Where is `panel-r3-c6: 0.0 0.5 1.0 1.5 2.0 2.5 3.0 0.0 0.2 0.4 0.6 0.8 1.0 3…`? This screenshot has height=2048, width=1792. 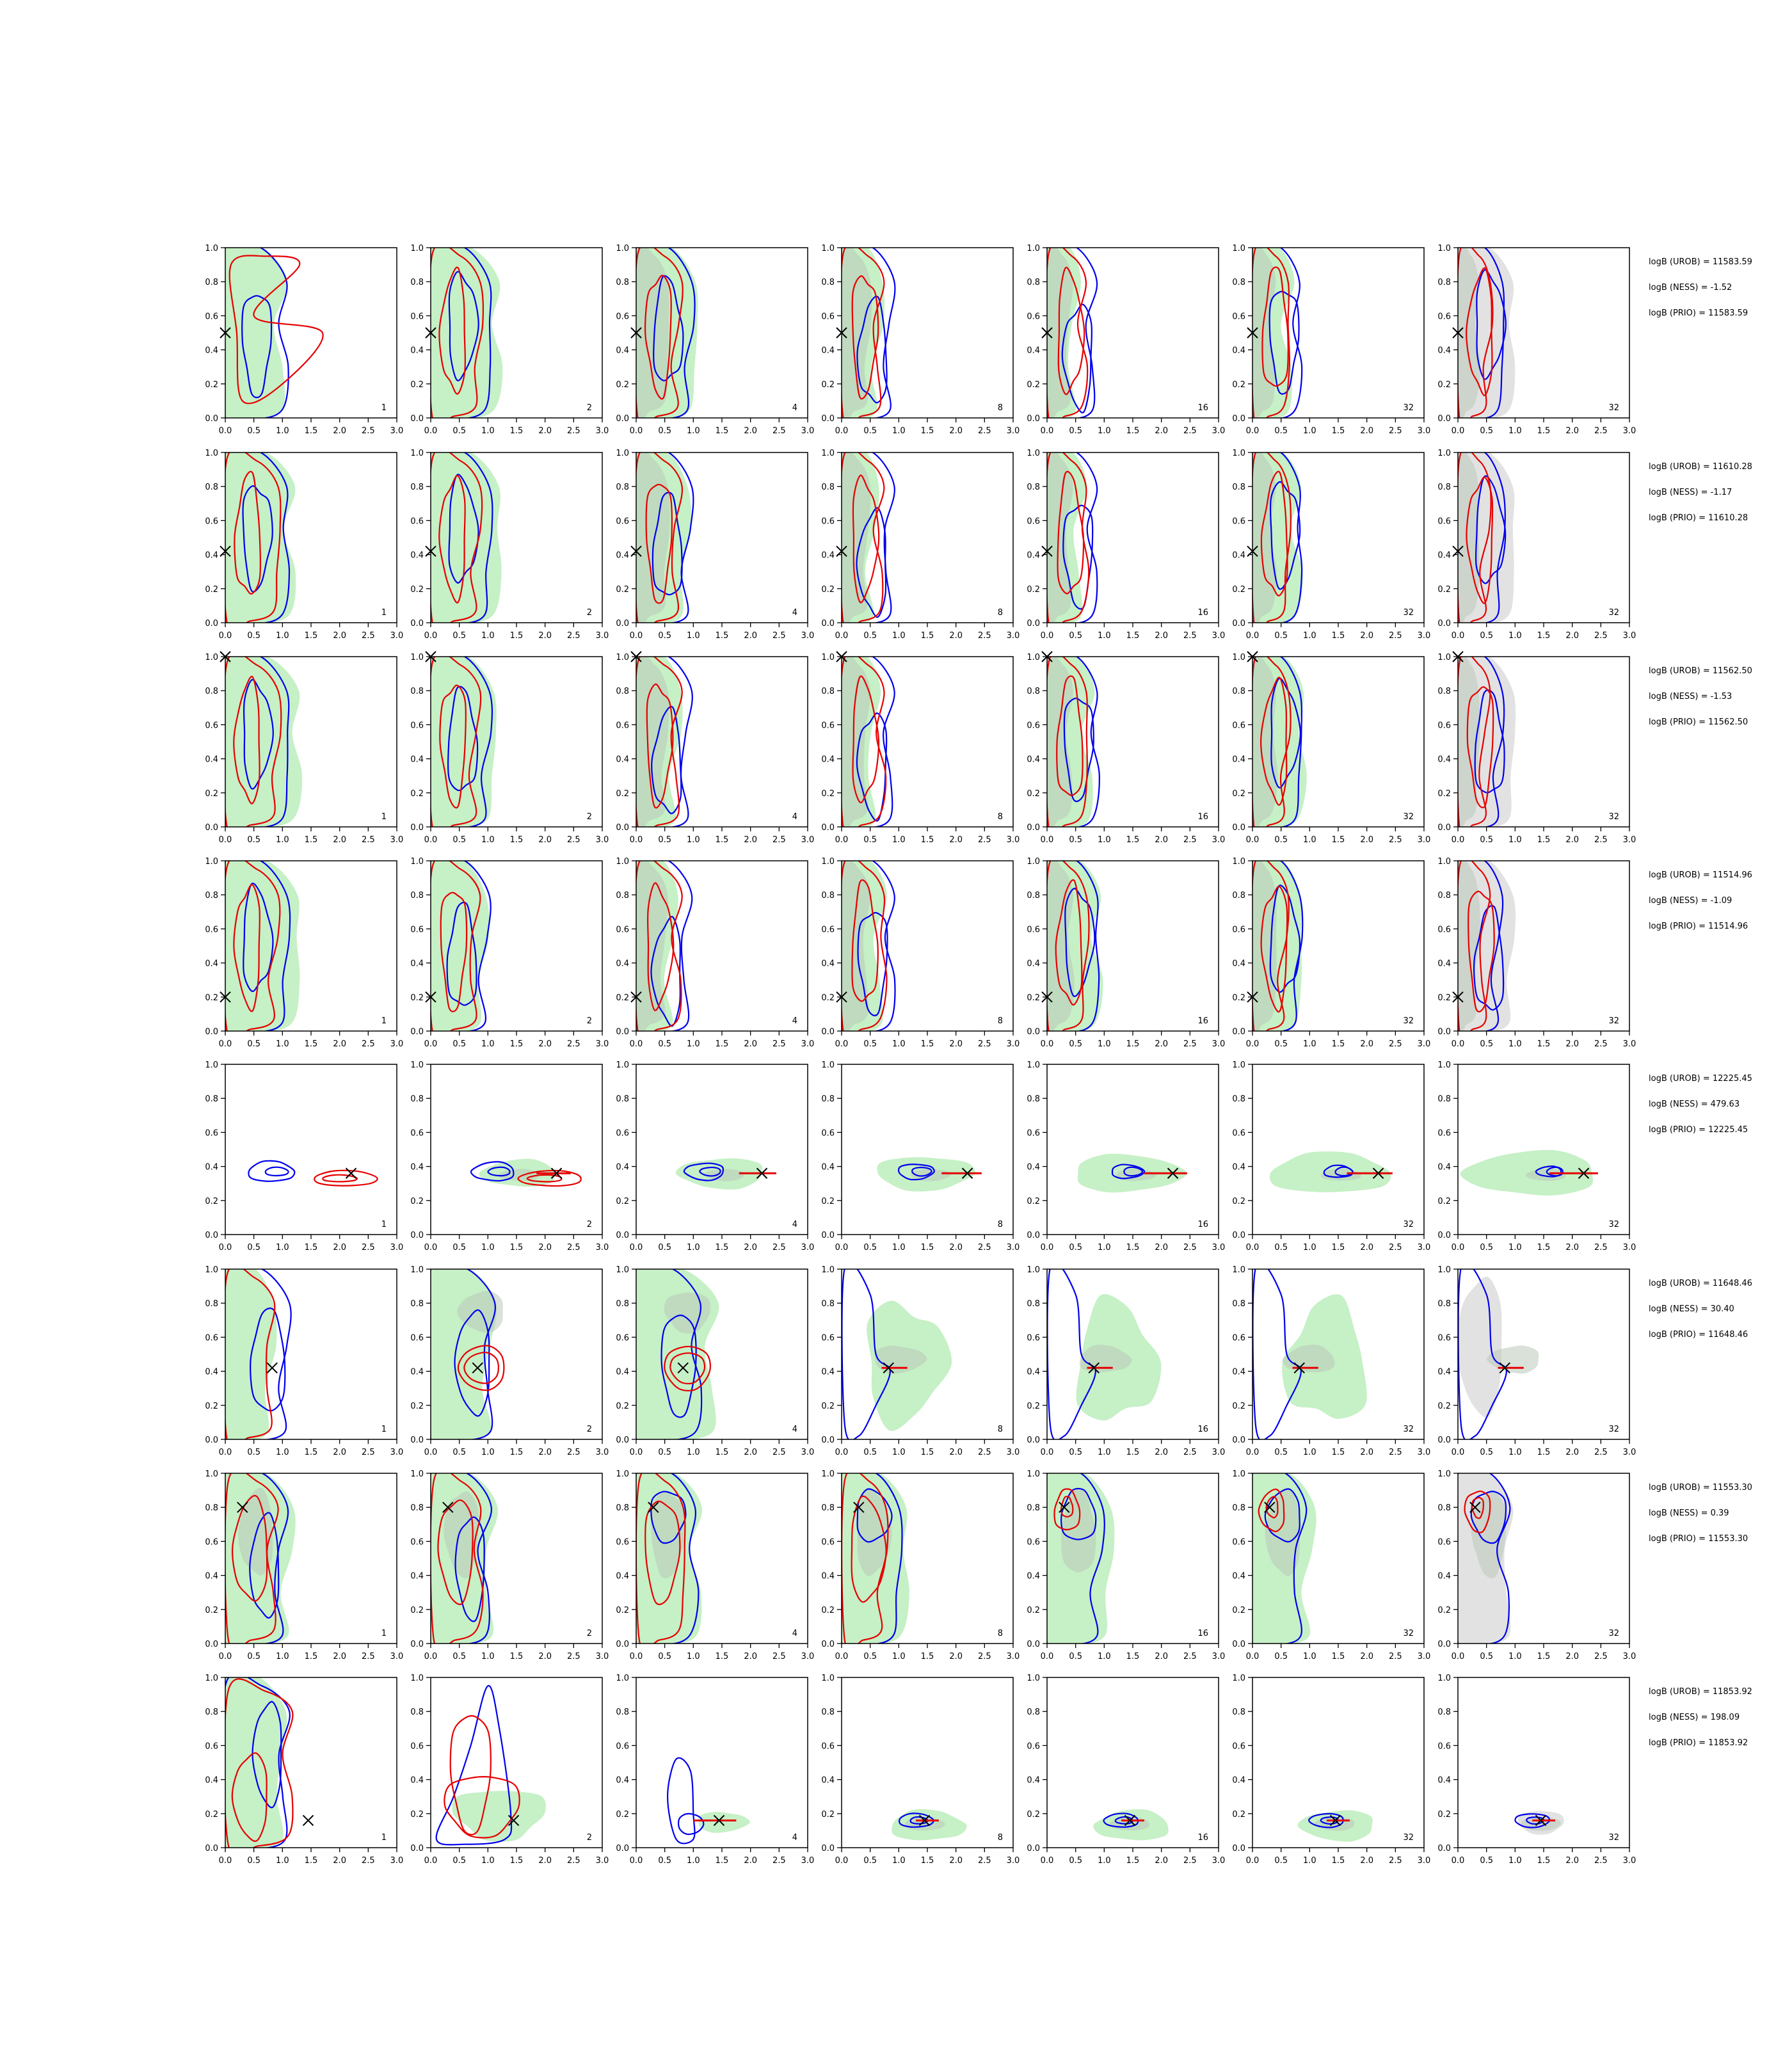 panel-r3-c6: 0.0 0.5 1.0 1.5 2.0 2.5 3.0 0.0 0.2 0.4 0.6 0.8 1.0 3… is located at coordinates (1331, 748).